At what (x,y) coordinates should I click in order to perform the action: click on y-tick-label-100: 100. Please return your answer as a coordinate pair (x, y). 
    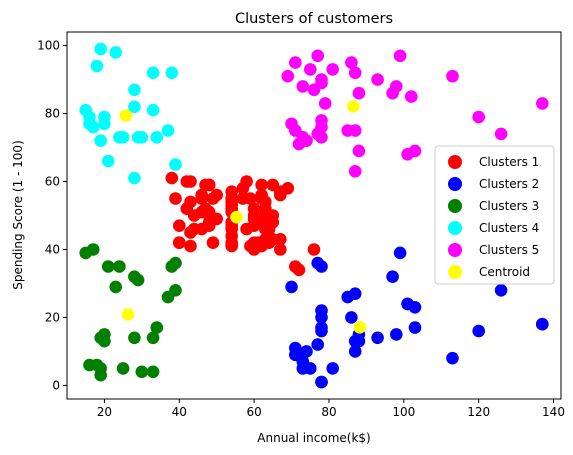
    Looking at the image, I should click on (48, 46).